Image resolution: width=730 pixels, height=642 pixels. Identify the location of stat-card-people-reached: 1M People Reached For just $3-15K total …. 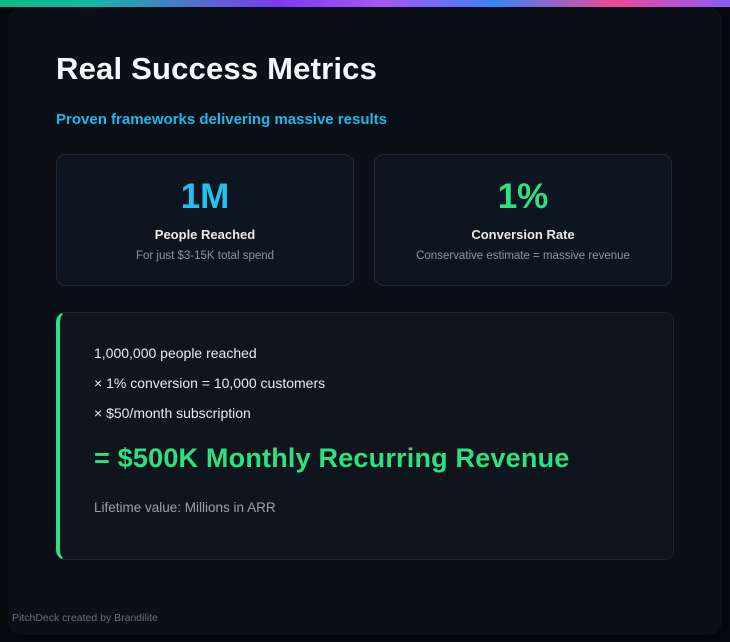
(205, 220).